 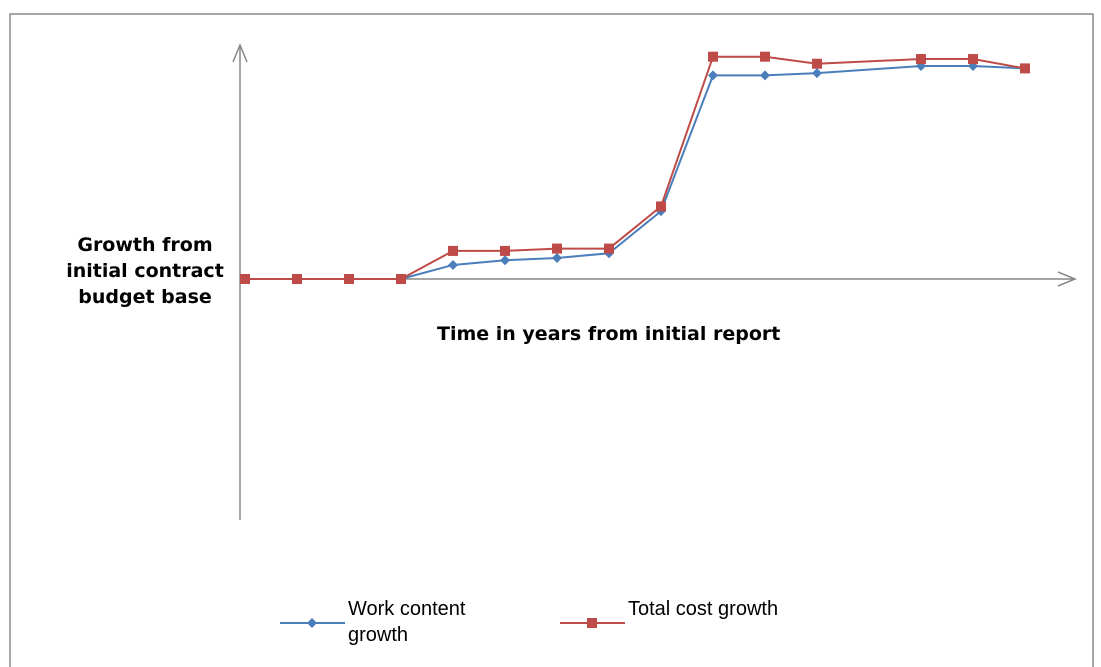 What do you see at coordinates (145, 271) in the screenshot?
I see `y-axis-label: Growth from initial contract budget base` at bounding box center [145, 271].